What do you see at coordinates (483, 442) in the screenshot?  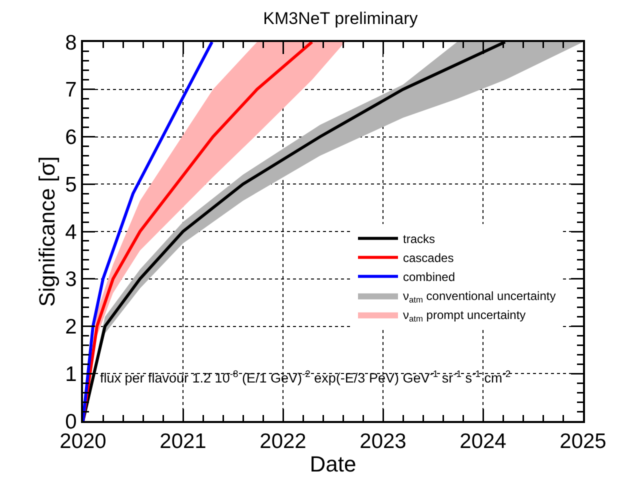 I see `x-tick-label: 2024` at bounding box center [483, 442].